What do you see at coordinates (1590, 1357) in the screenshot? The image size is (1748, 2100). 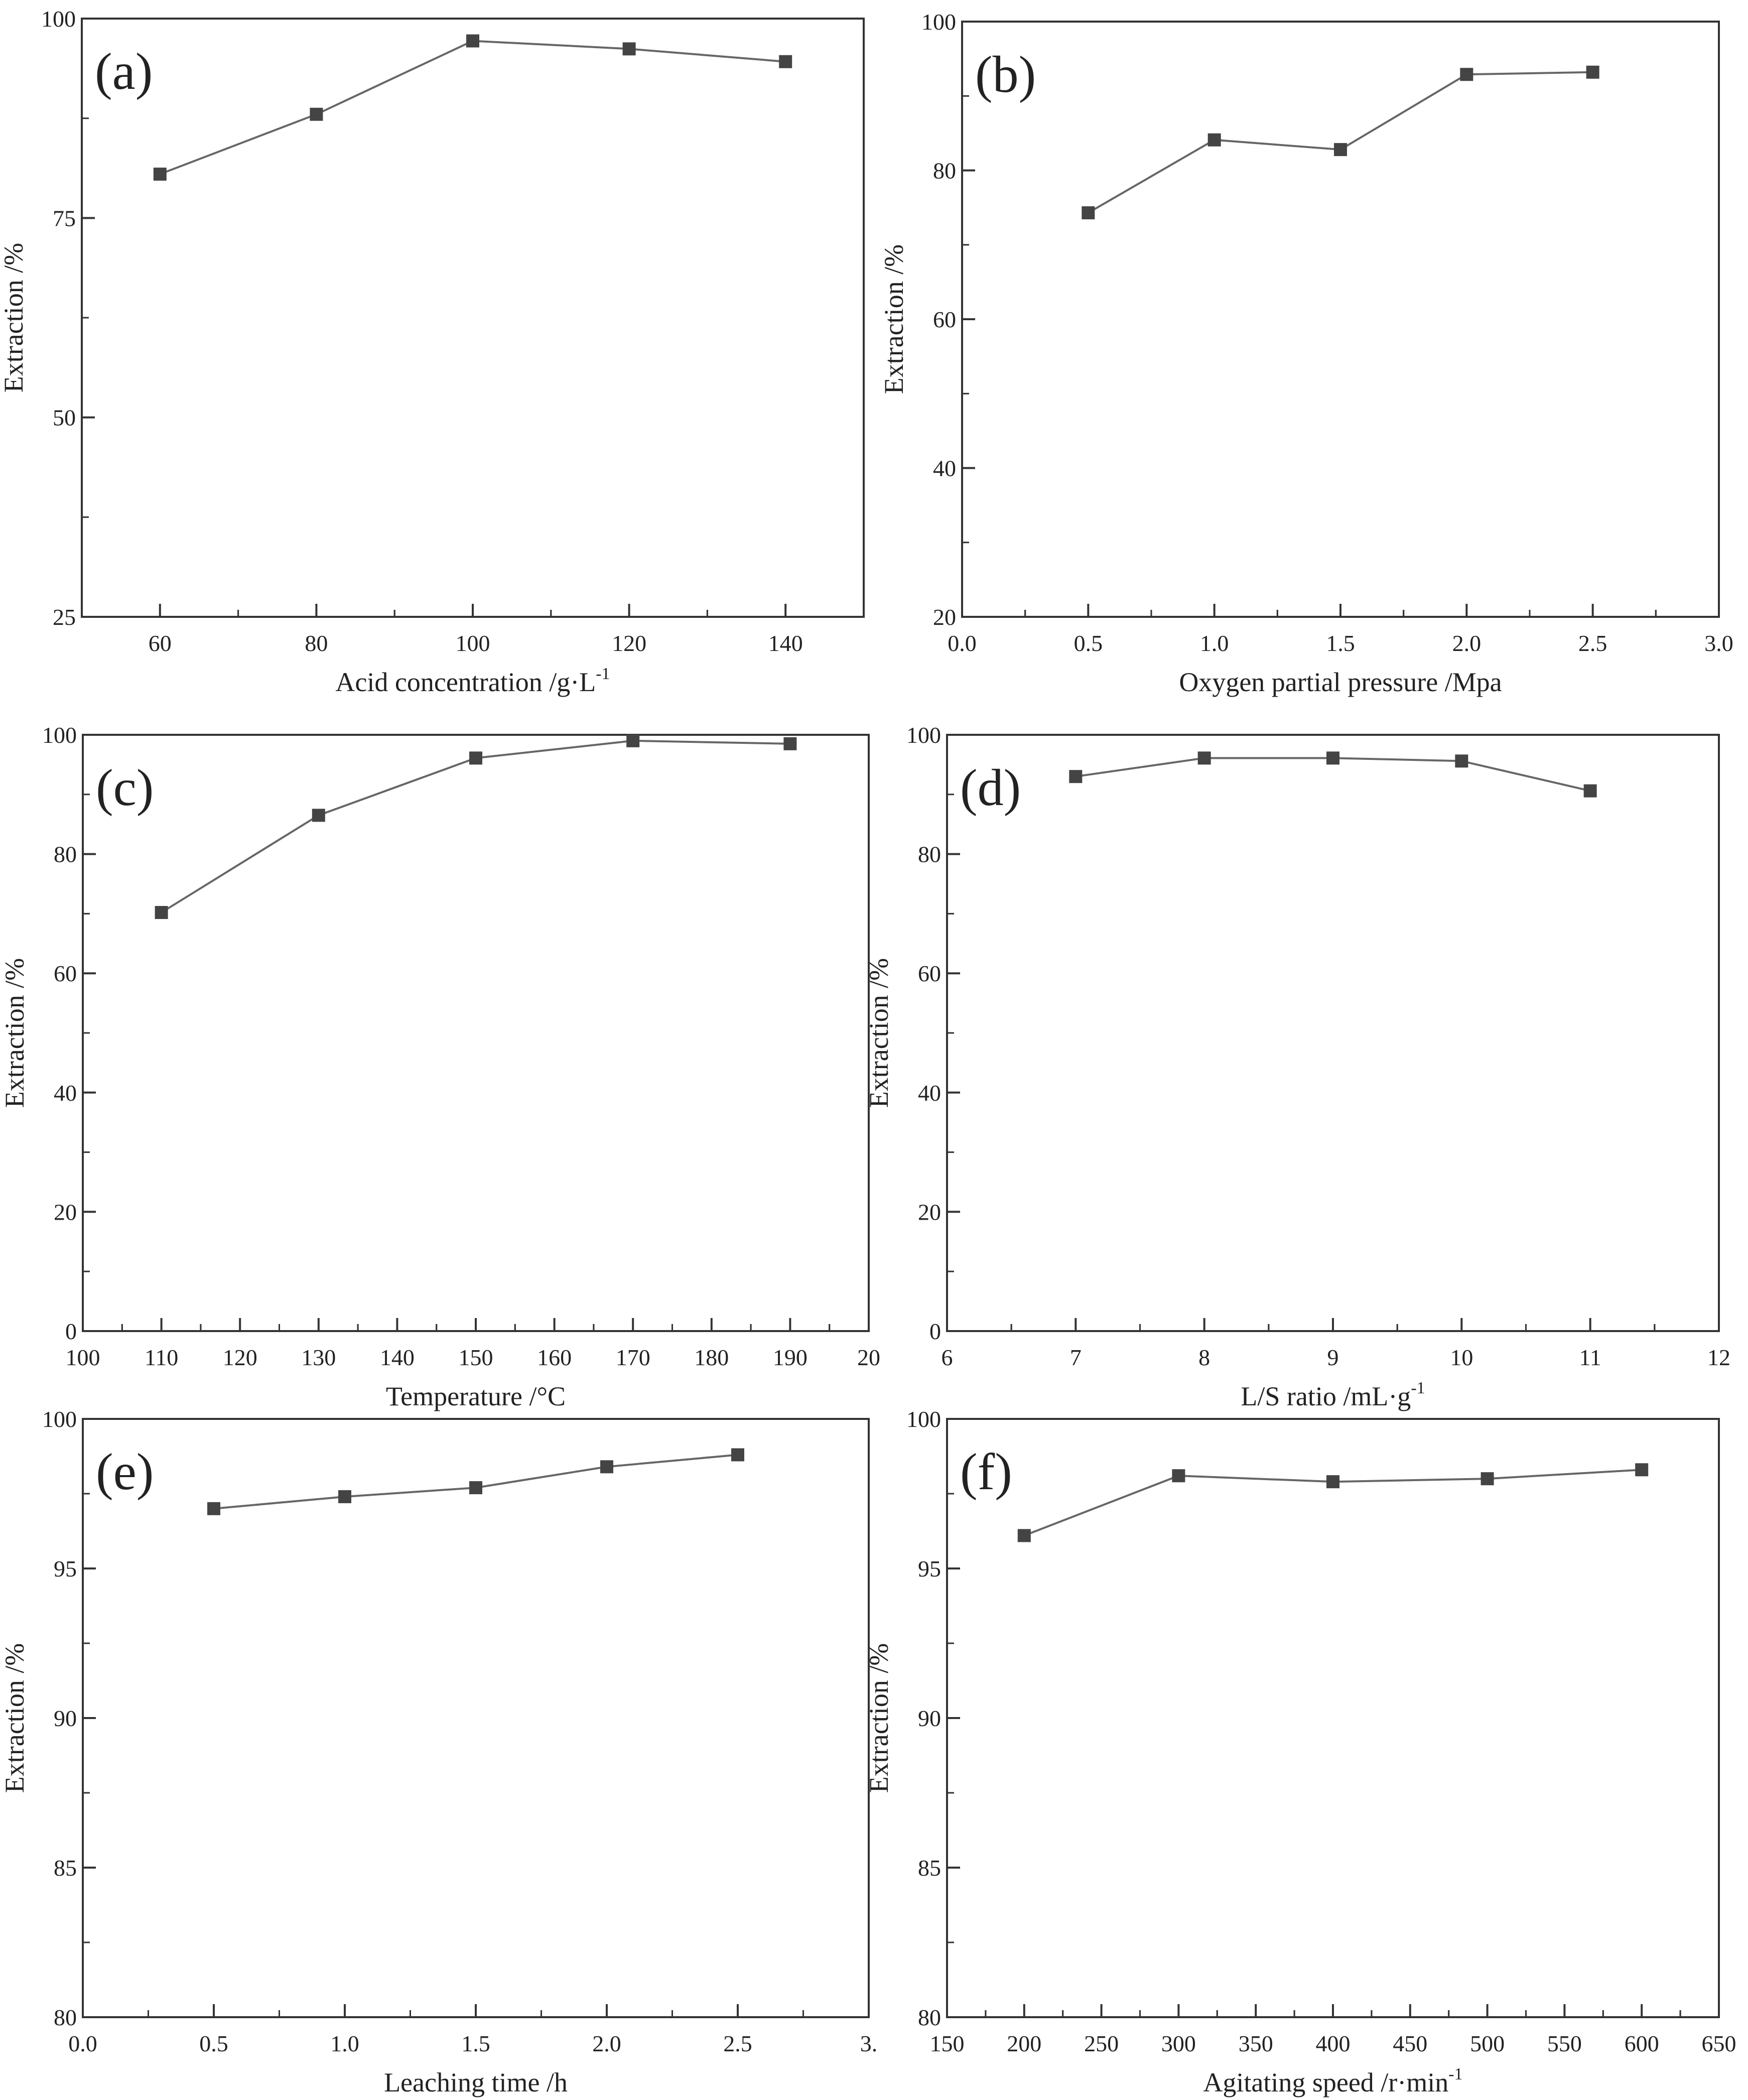 I see `x-tick-label: 11` at bounding box center [1590, 1357].